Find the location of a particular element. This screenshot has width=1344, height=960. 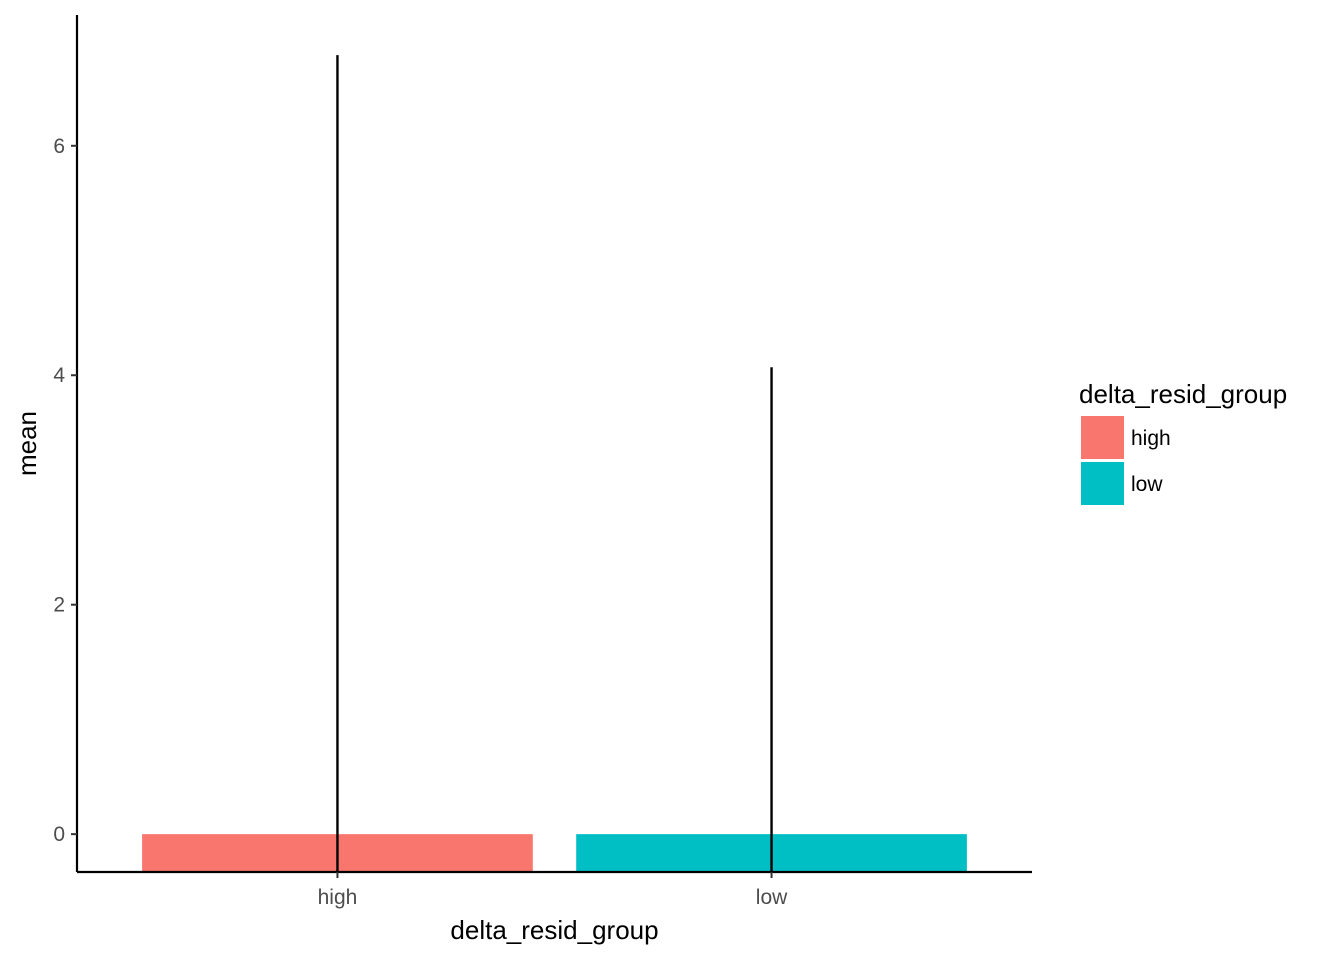

legend-key-high is located at coordinates (1102, 437).